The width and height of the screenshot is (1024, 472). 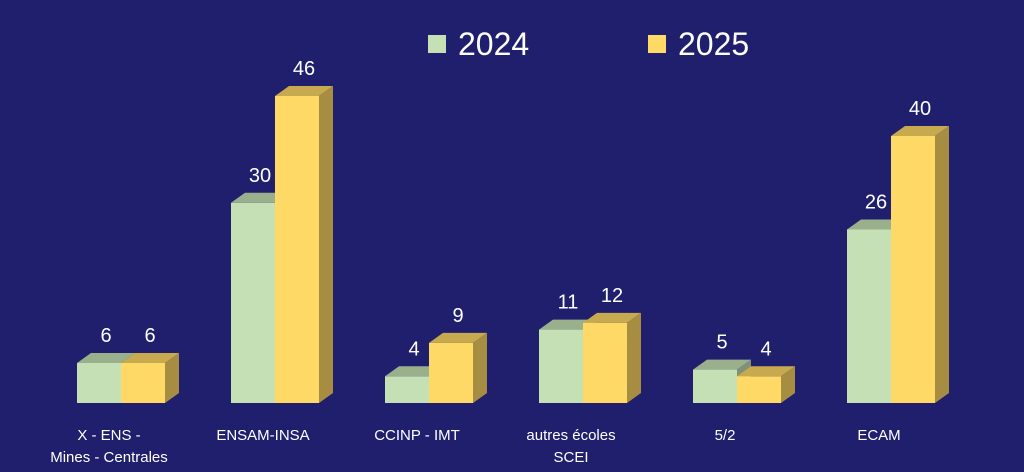 What do you see at coordinates (437, 44) in the screenshot?
I see `legend-swatch-2024` at bounding box center [437, 44].